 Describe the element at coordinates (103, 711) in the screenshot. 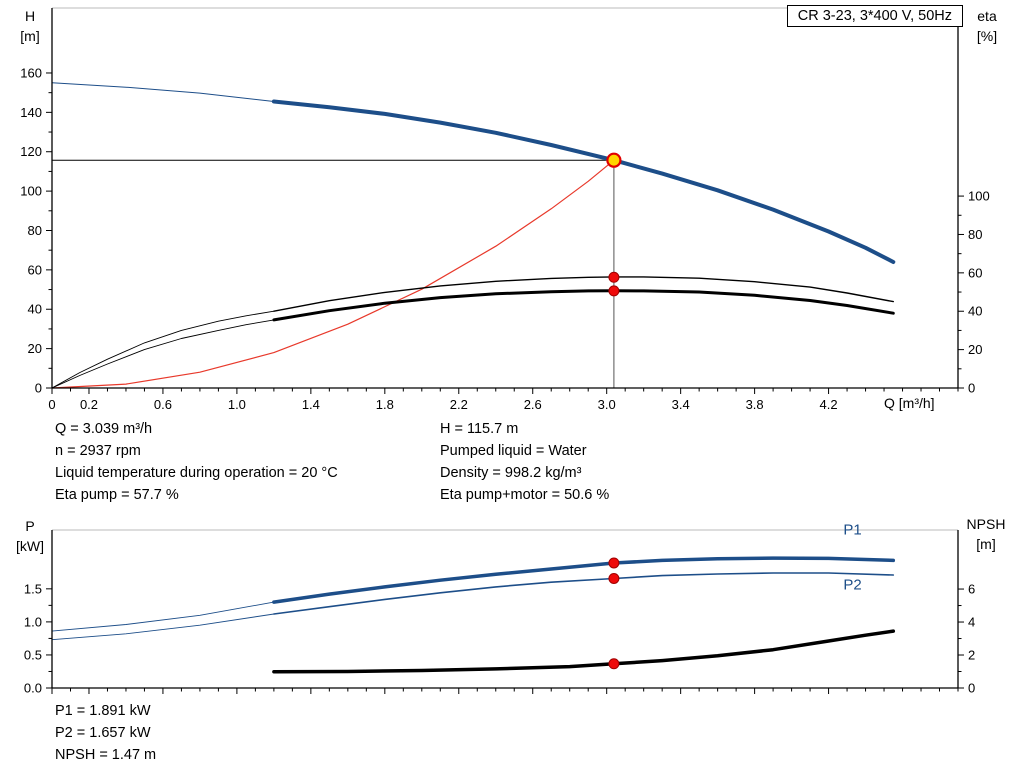

I see `info-line-p1: P1 = 1.891 kW` at that location.